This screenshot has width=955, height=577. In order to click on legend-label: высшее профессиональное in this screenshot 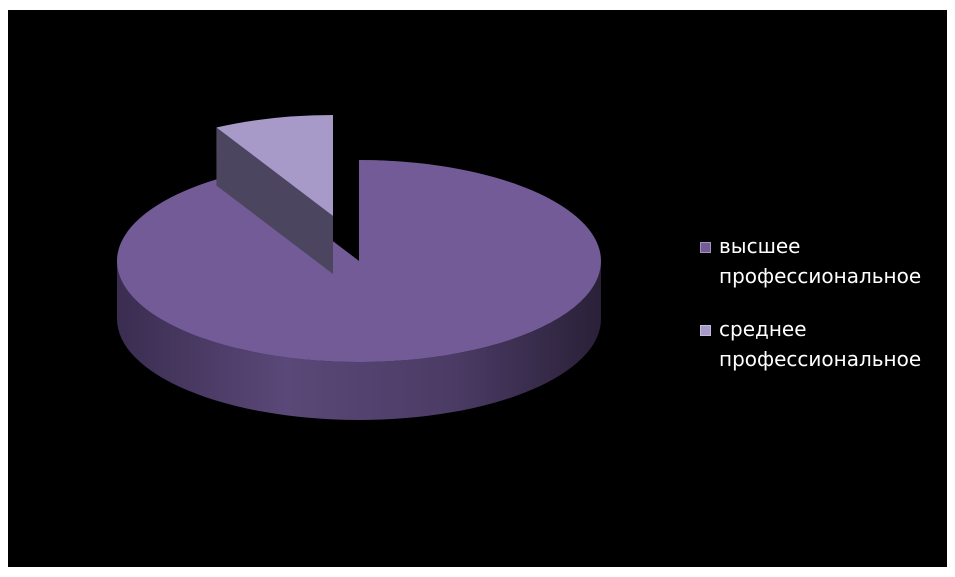, I will do `click(820, 261)`.